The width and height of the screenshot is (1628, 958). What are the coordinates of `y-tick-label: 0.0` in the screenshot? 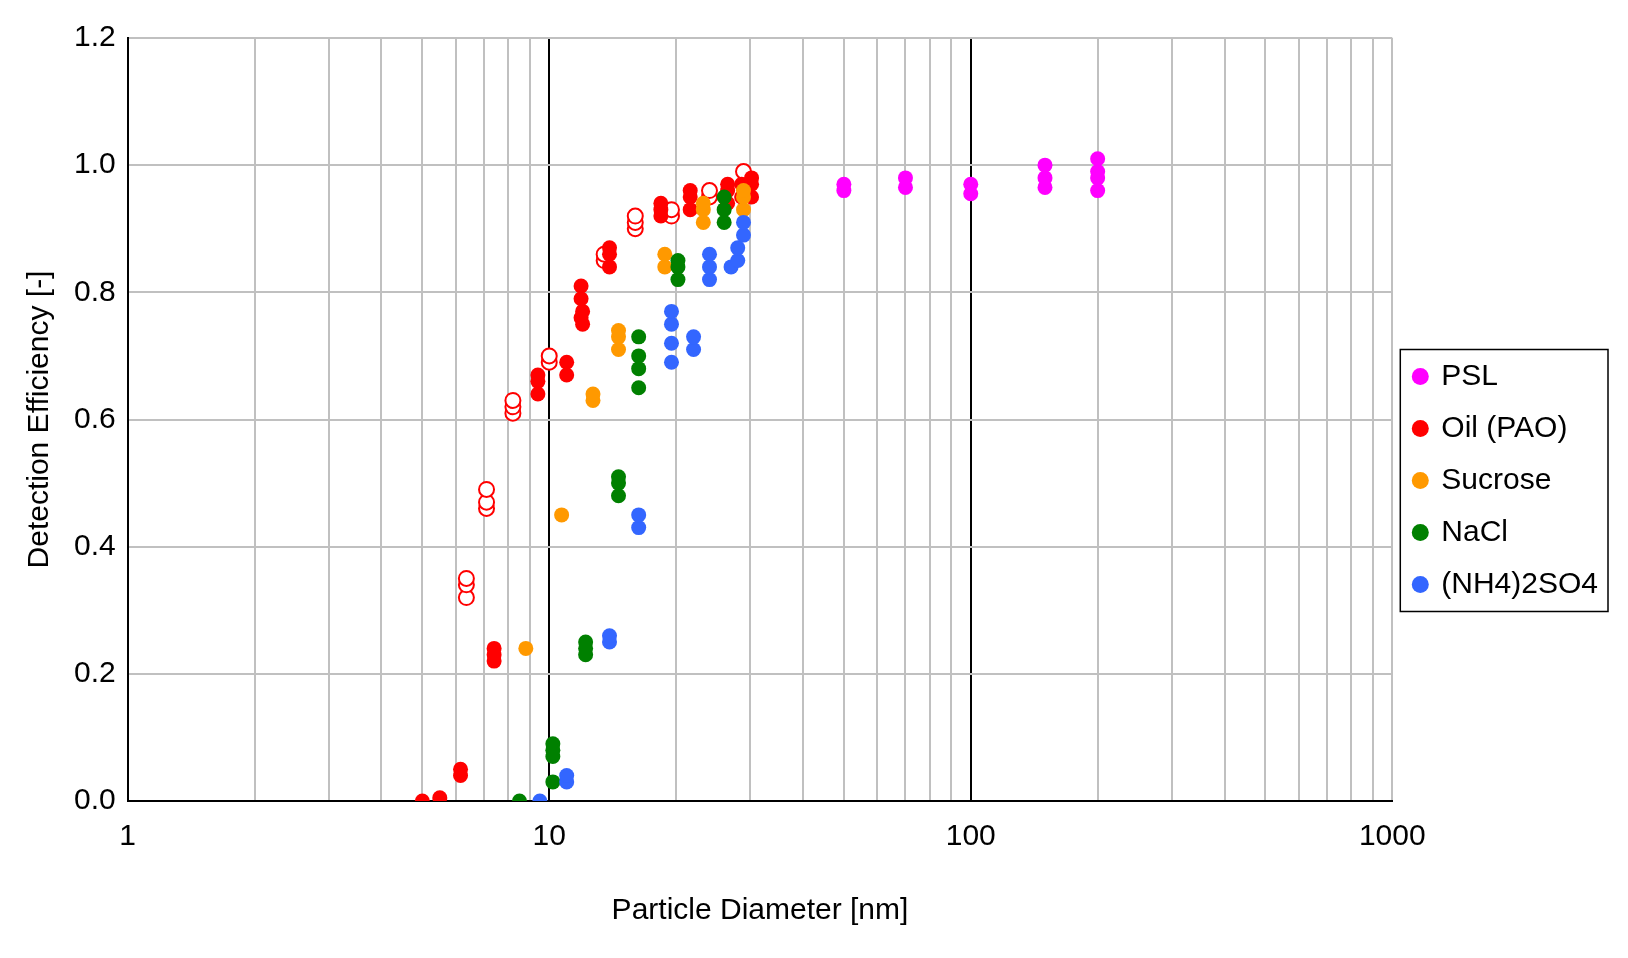 It's located at (94, 799).